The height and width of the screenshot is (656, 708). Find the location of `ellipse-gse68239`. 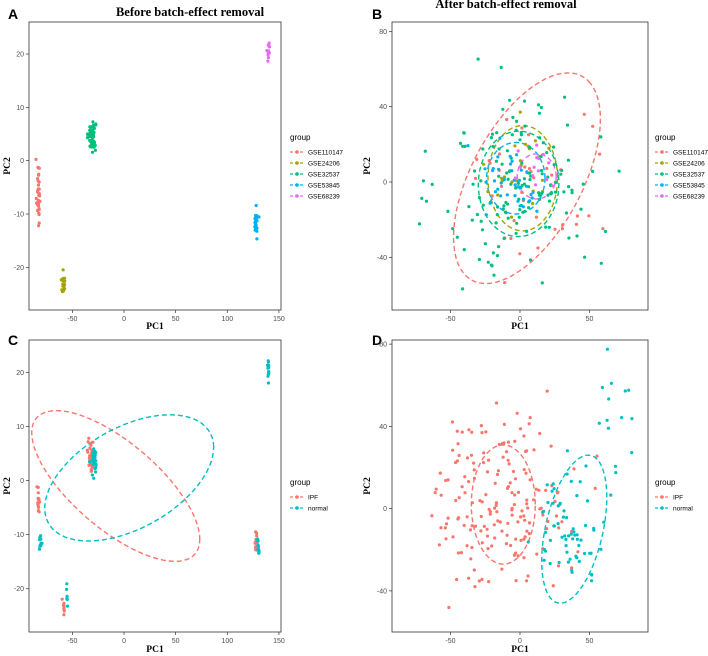

ellipse-gse68239 is located at coordinates (536, 176).